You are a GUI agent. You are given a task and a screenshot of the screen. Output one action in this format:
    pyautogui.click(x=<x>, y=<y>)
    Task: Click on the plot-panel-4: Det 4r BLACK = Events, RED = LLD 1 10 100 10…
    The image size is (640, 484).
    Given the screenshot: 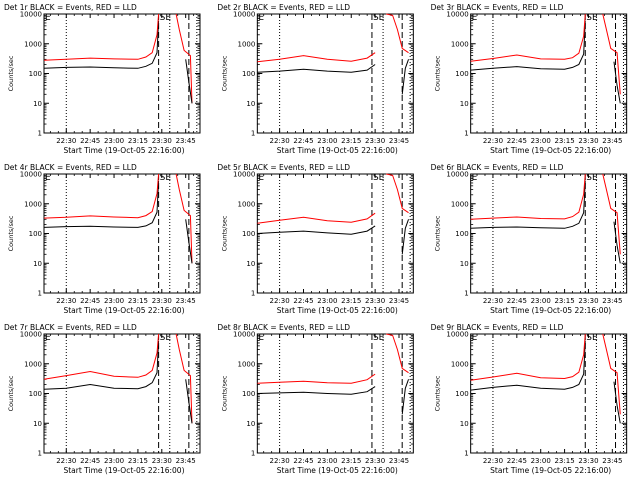 What is the action you would take?
    pyautogui.click(x=102, y=239)
    